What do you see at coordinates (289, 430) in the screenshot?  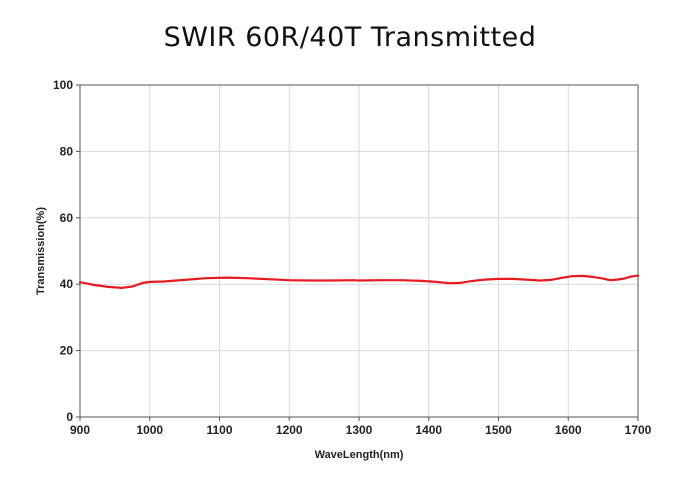 I see `x-tick-label: 1200` at bounding box center [289, 430].